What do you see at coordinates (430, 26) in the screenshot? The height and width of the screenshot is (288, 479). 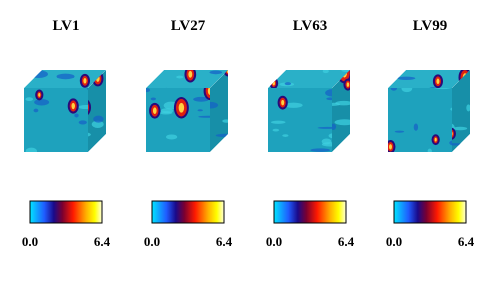 I see `panel-title: LV99` at bounding box center [430, 26].